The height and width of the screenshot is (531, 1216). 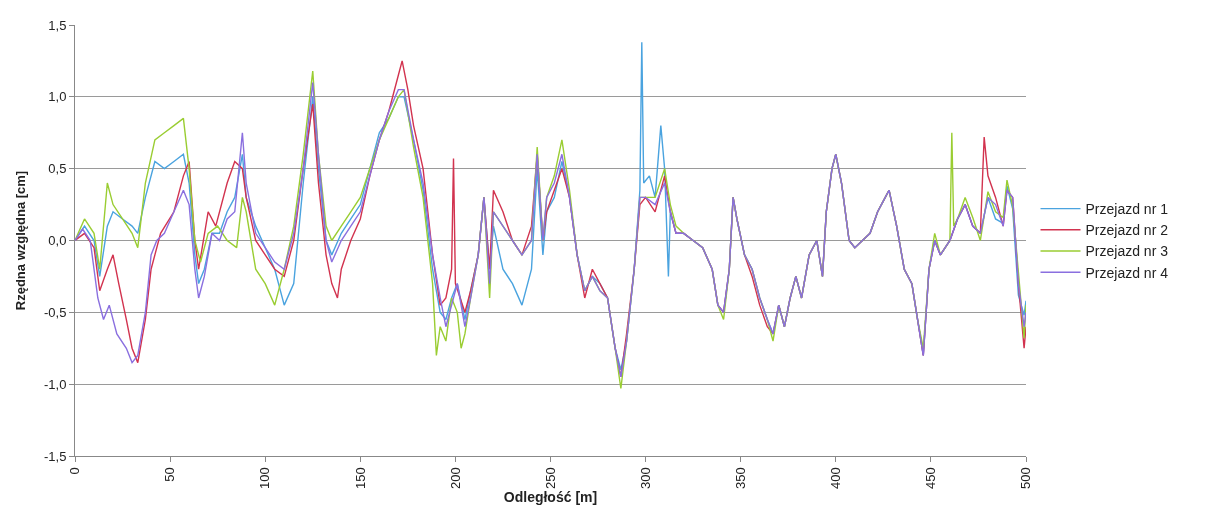 I want to click on x-tick-label: 0, so click(x=75, y=471).